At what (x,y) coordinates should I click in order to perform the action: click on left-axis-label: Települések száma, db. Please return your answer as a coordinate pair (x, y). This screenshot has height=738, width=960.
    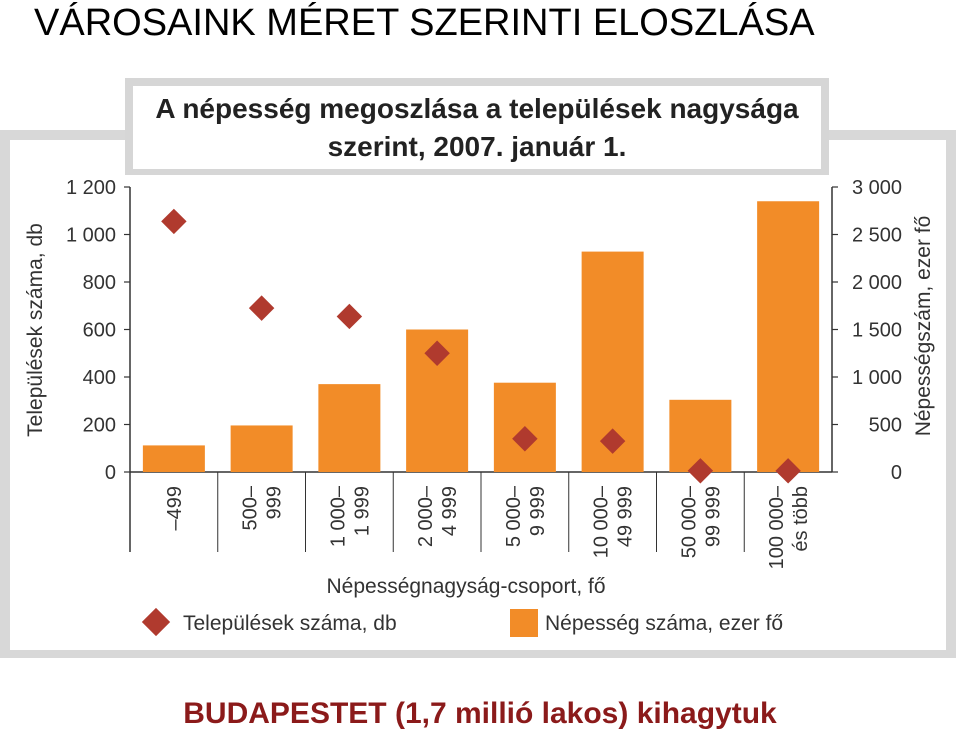
    Looking at the image, I should click on (35, 330).